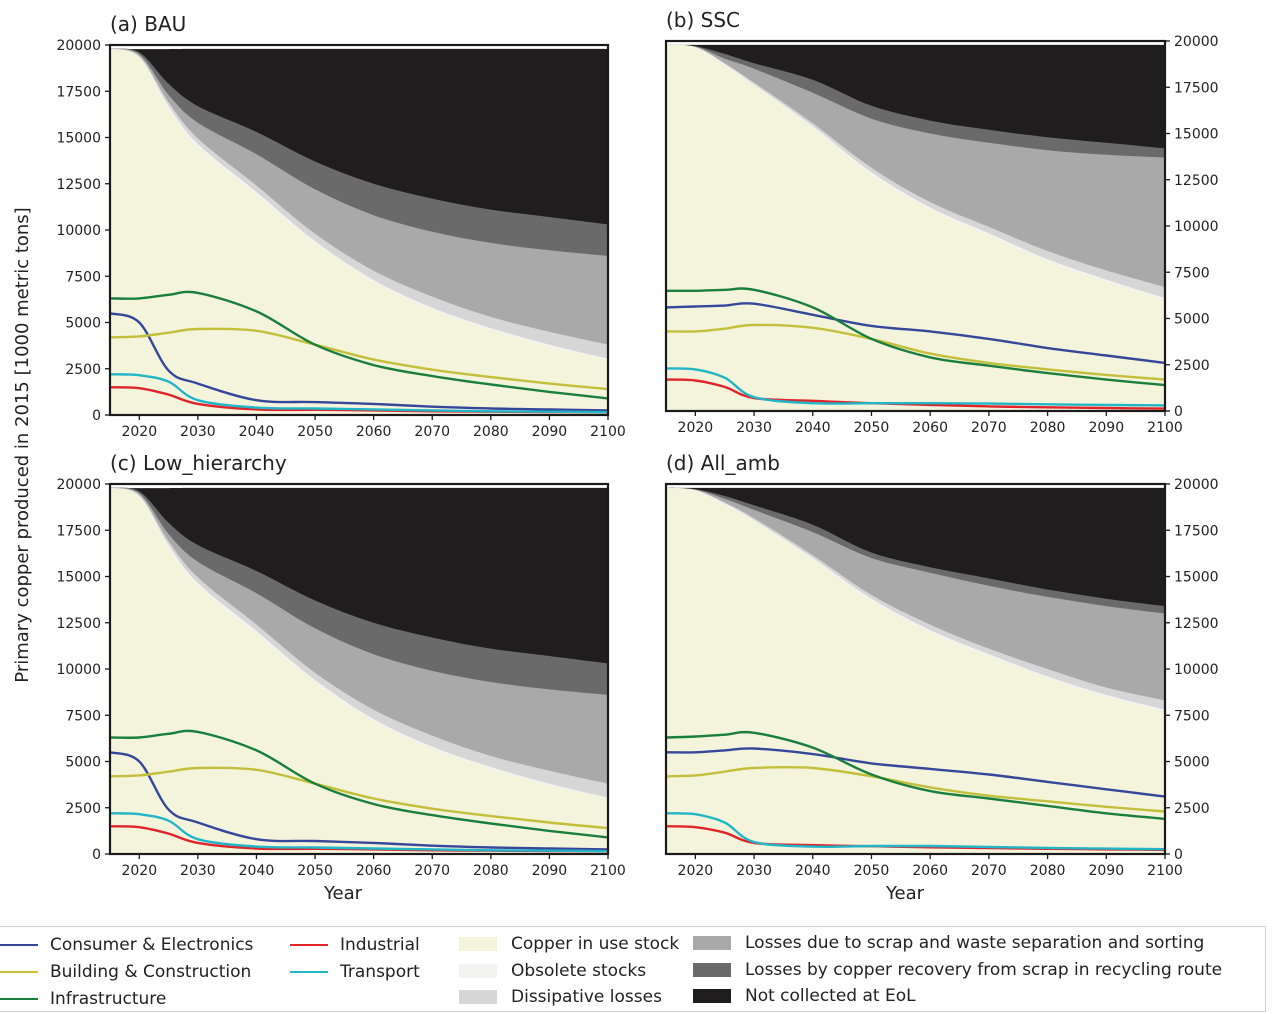  What do you see at coordinates (478, 997) in the screenshot?
I see `legend-swatch-dissipative` at bounding box center [478, 997].